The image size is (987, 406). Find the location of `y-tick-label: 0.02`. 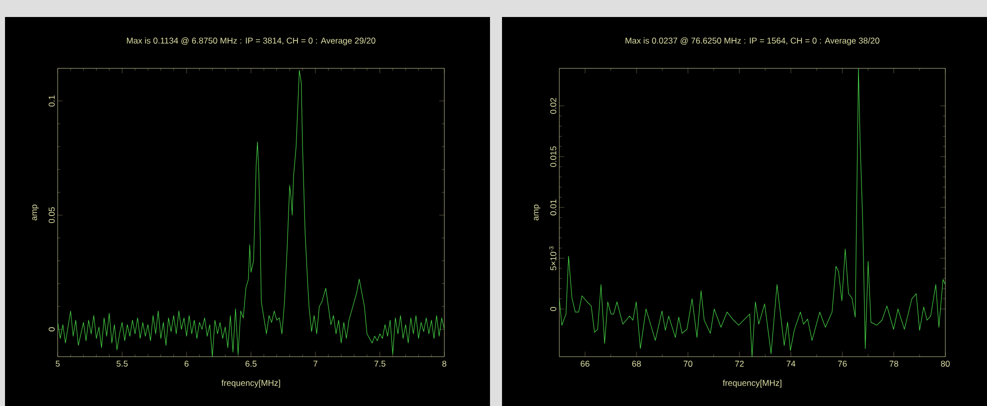

y-tick-label: 0.02 is located at coordinates (553, 106).